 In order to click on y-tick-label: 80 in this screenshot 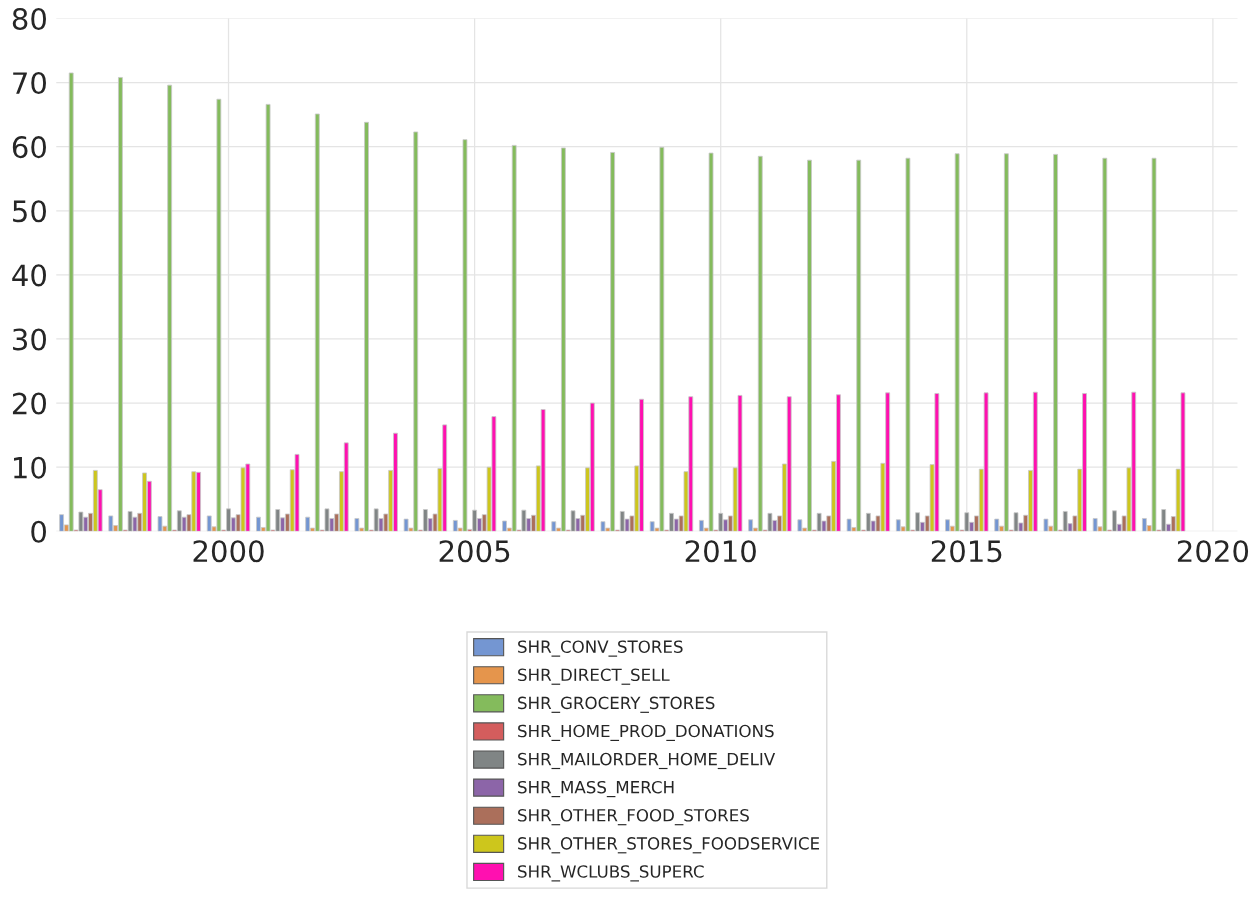, I will do `click(29, 18)`.